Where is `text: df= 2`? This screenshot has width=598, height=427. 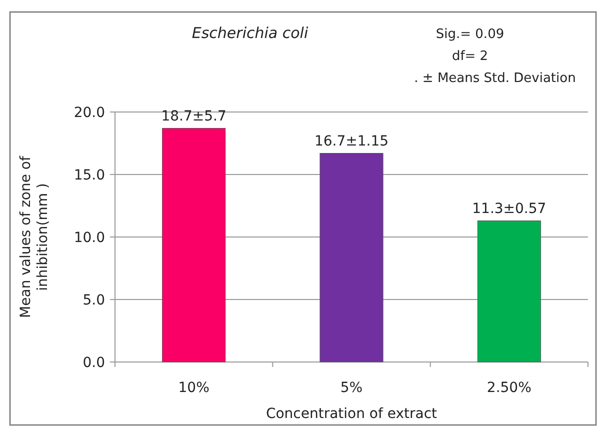
text: df= 2 is located at coordinates (470, 56).